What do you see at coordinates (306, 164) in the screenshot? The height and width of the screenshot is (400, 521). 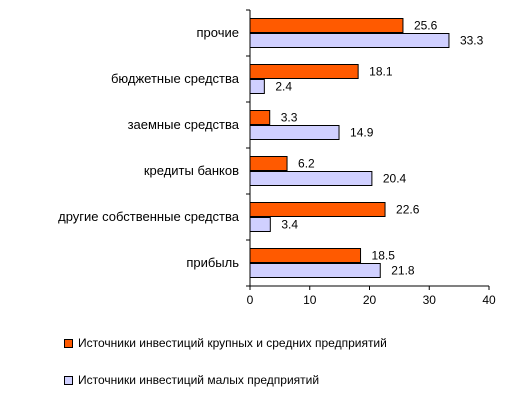 I see `data-label: 6.2` at bounding box center [306, 164].